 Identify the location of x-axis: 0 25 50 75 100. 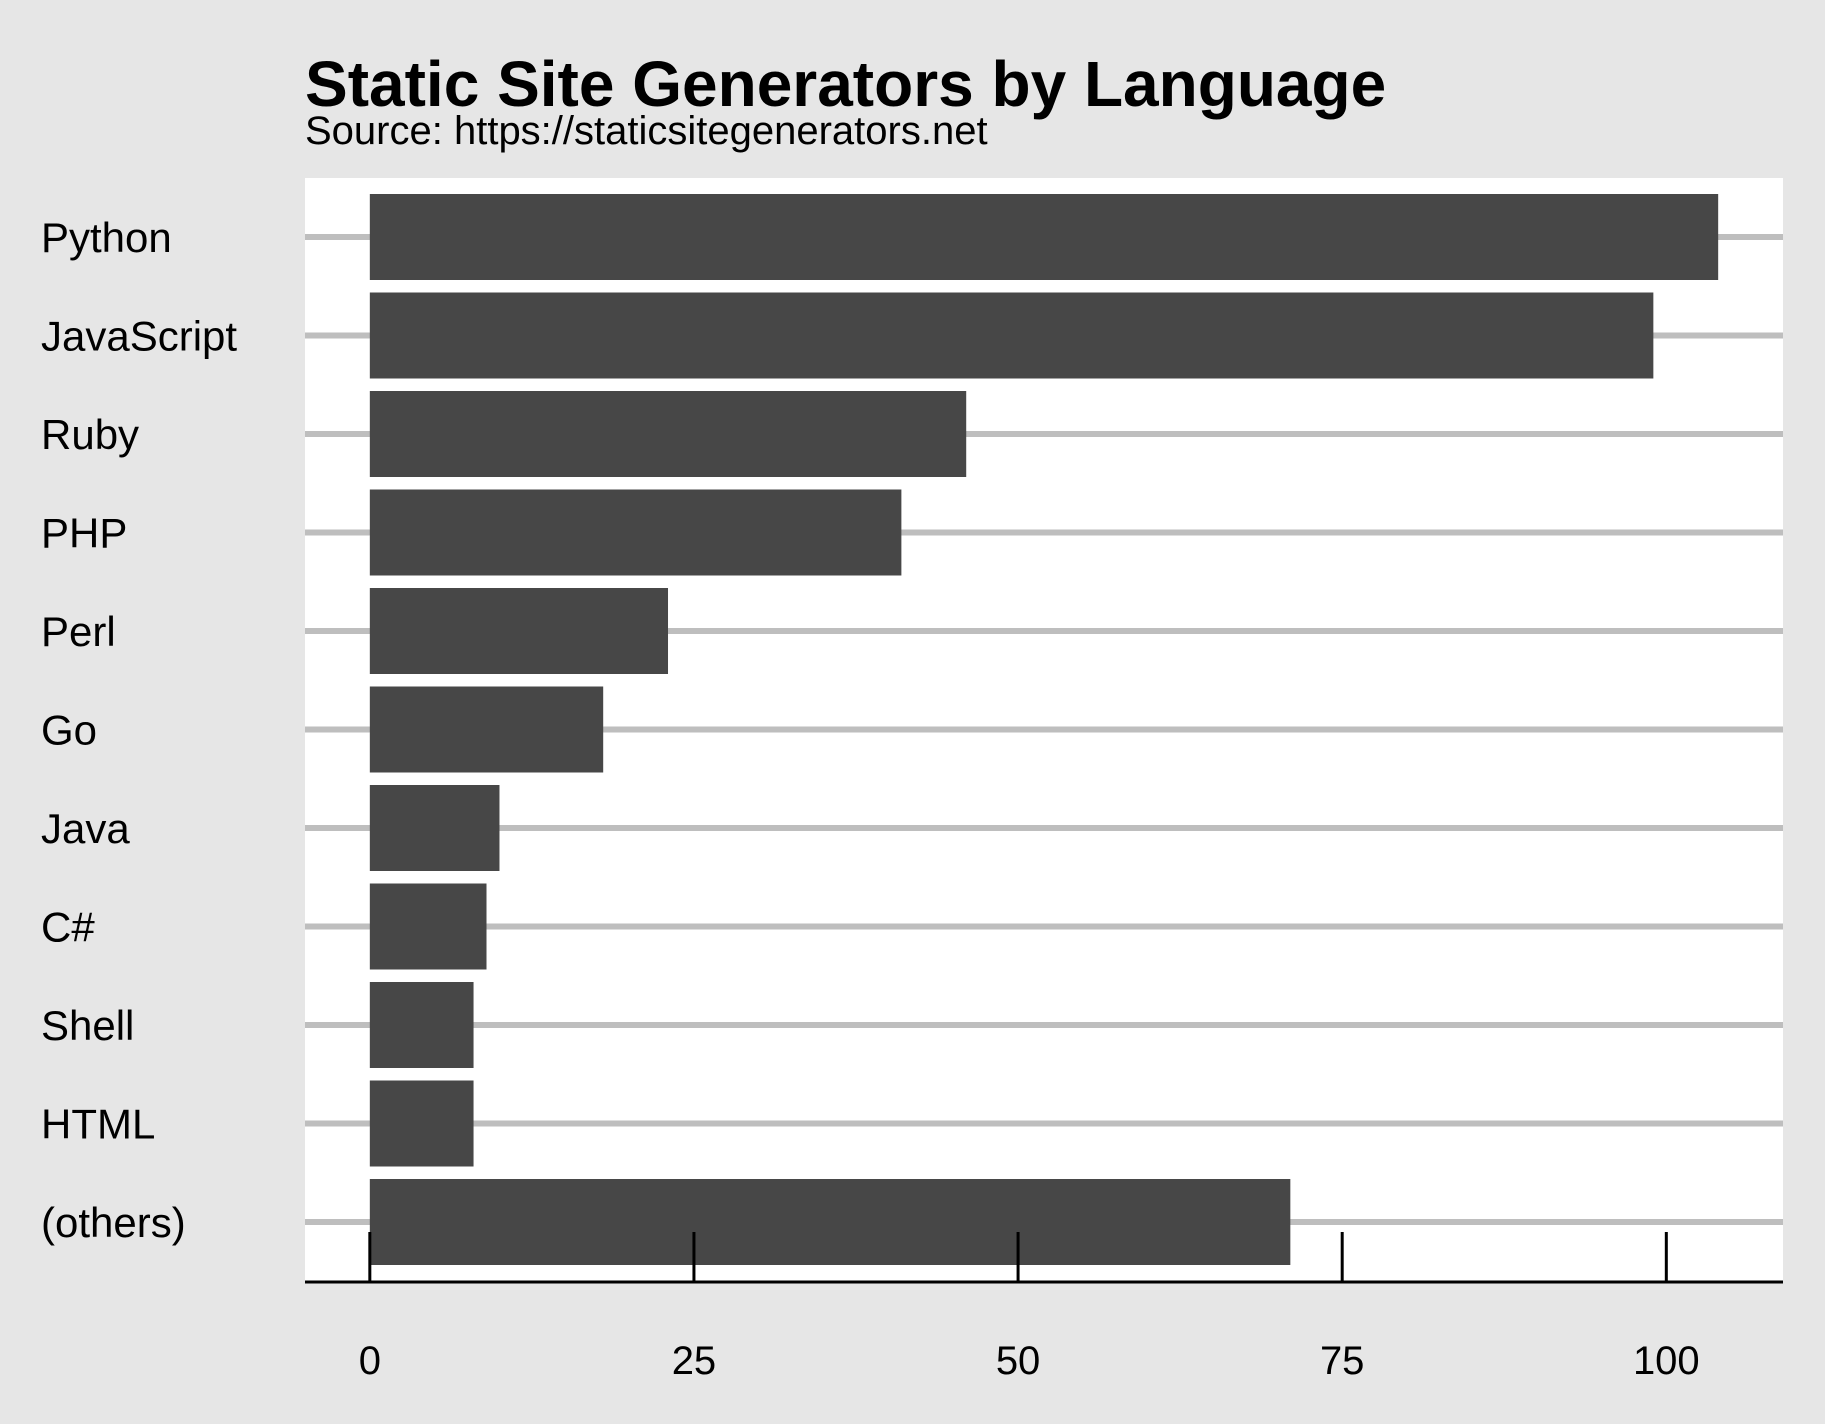
(1044, 1307).